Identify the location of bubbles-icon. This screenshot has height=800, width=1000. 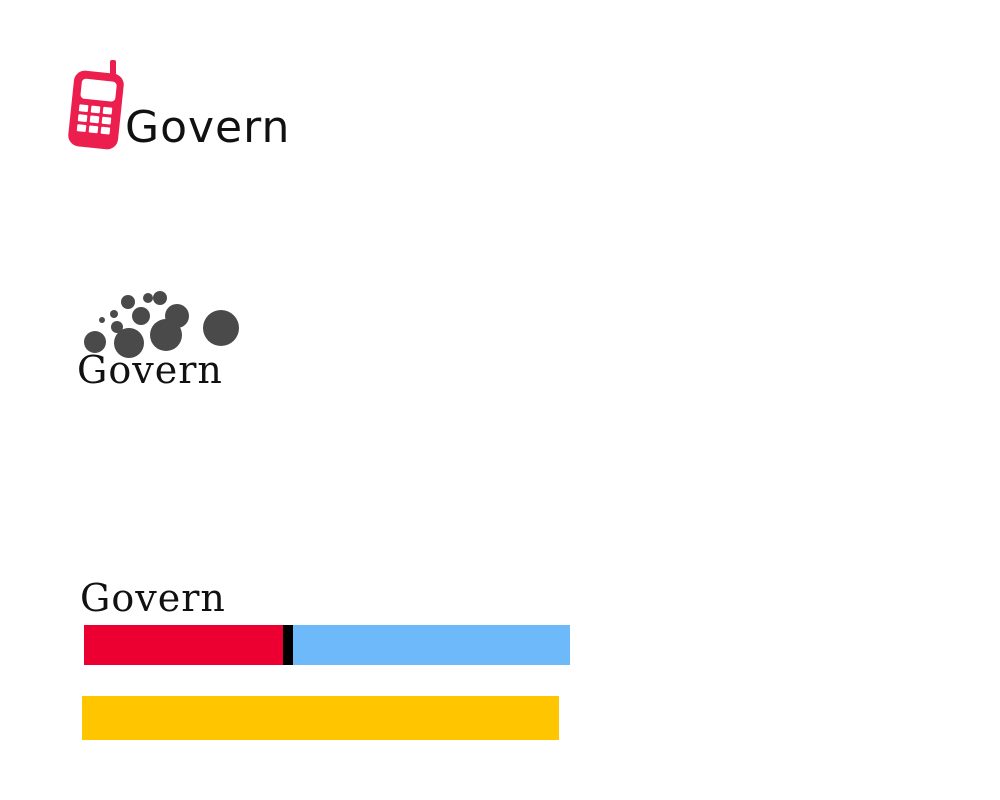
(161, 324).